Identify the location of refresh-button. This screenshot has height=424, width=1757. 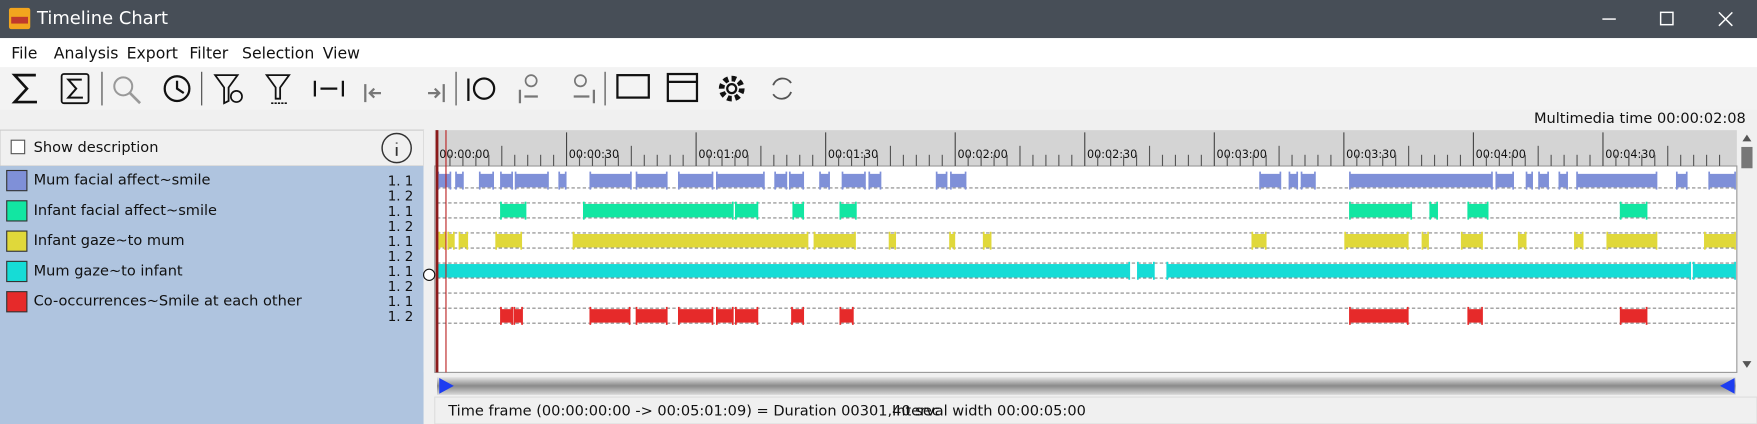
(782, 88).